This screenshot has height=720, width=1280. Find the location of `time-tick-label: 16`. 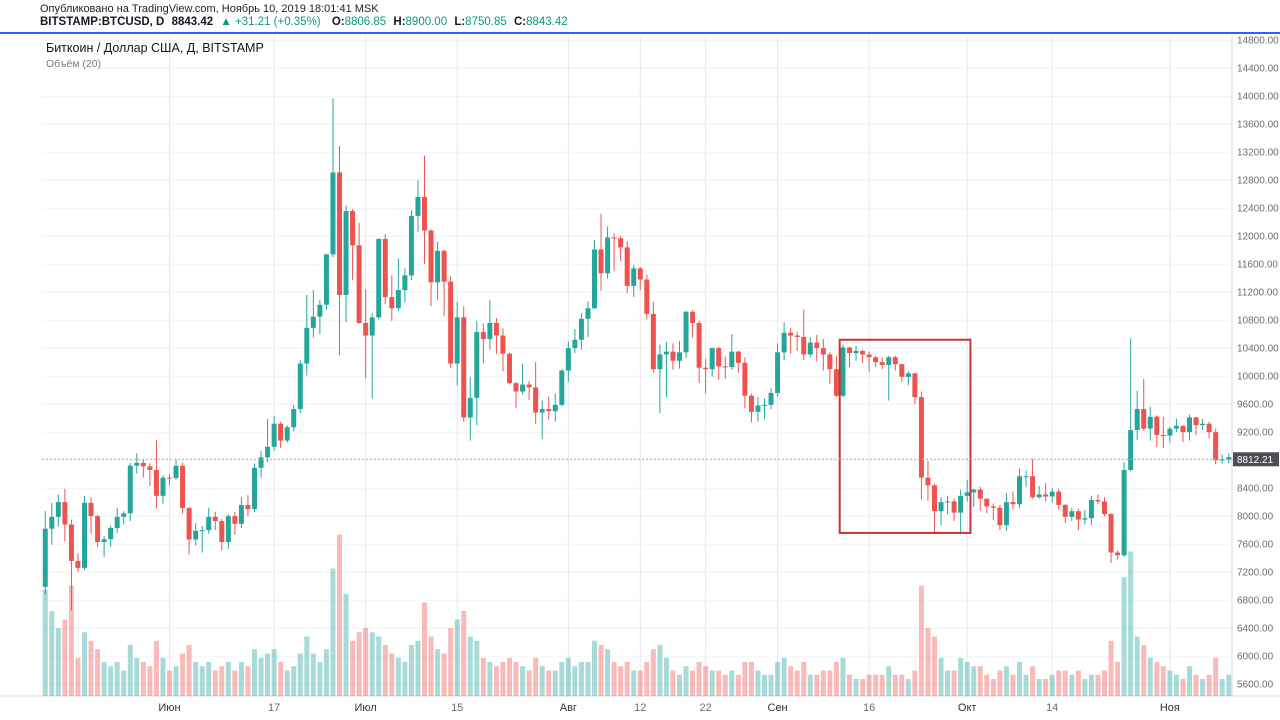

time-tick-label: 16 is located at coordinates (869, 708).